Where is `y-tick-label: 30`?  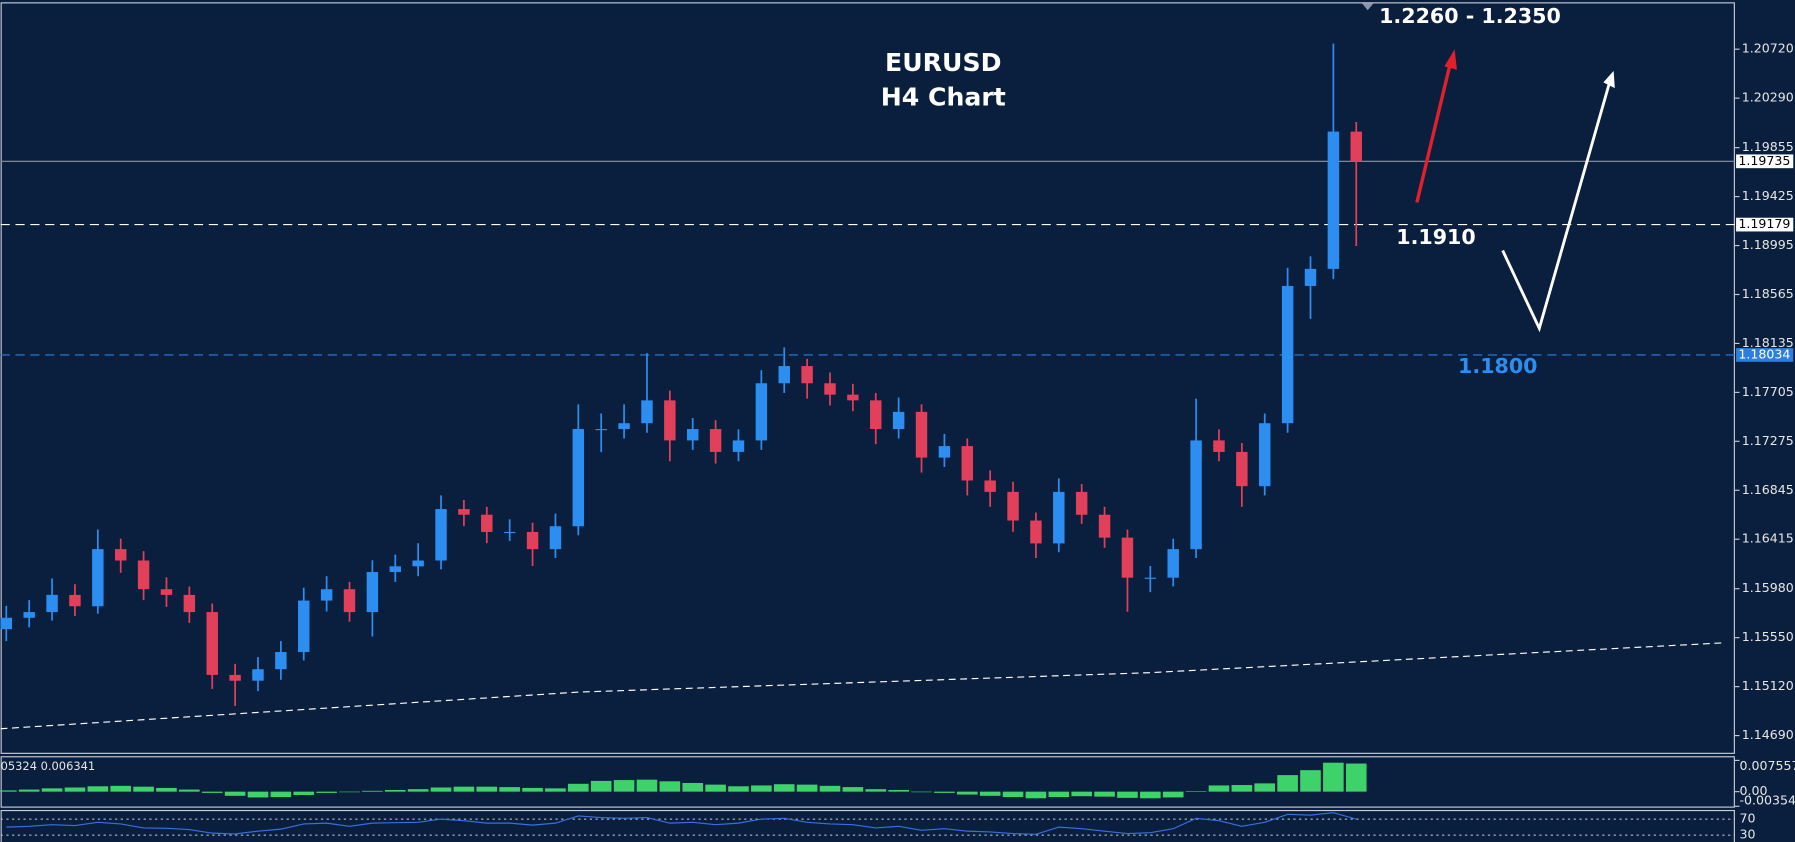
y-tick-label: 30 is located at coordinates (1748, 834).